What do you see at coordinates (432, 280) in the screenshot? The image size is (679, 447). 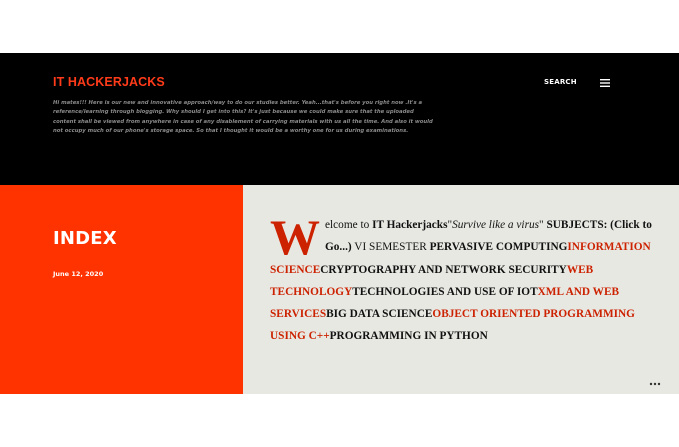 I see `subject-web-technology: WEB TECHNOLOGY` at bounding box center [432, 280].